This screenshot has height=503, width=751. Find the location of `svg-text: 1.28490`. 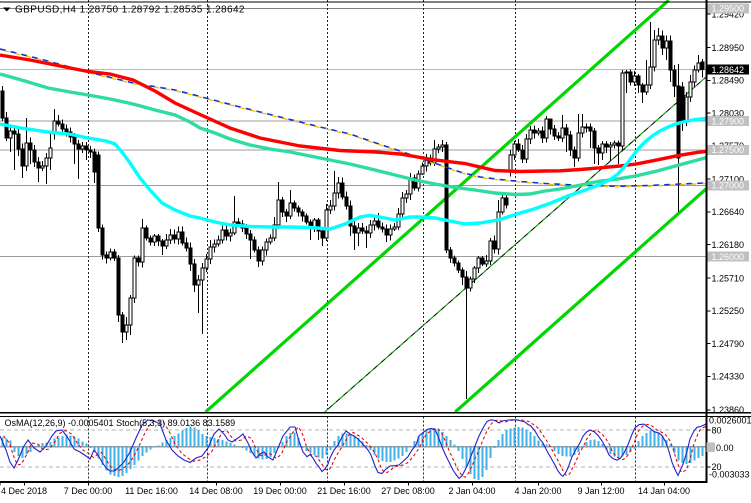

svg-text: 1.28490 is located at coordinates (728, 81).